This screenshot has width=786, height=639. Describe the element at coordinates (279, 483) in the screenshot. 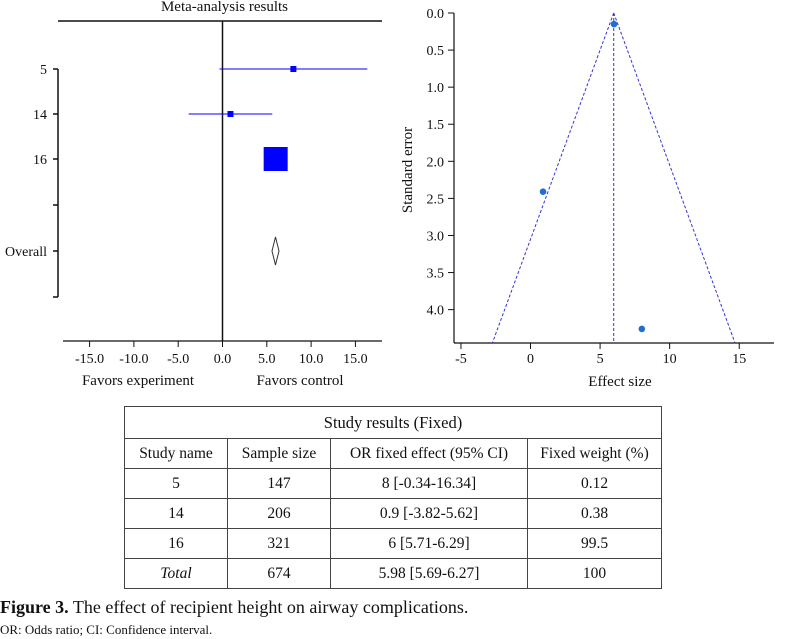

I see `cell-sample: 147` at that location.